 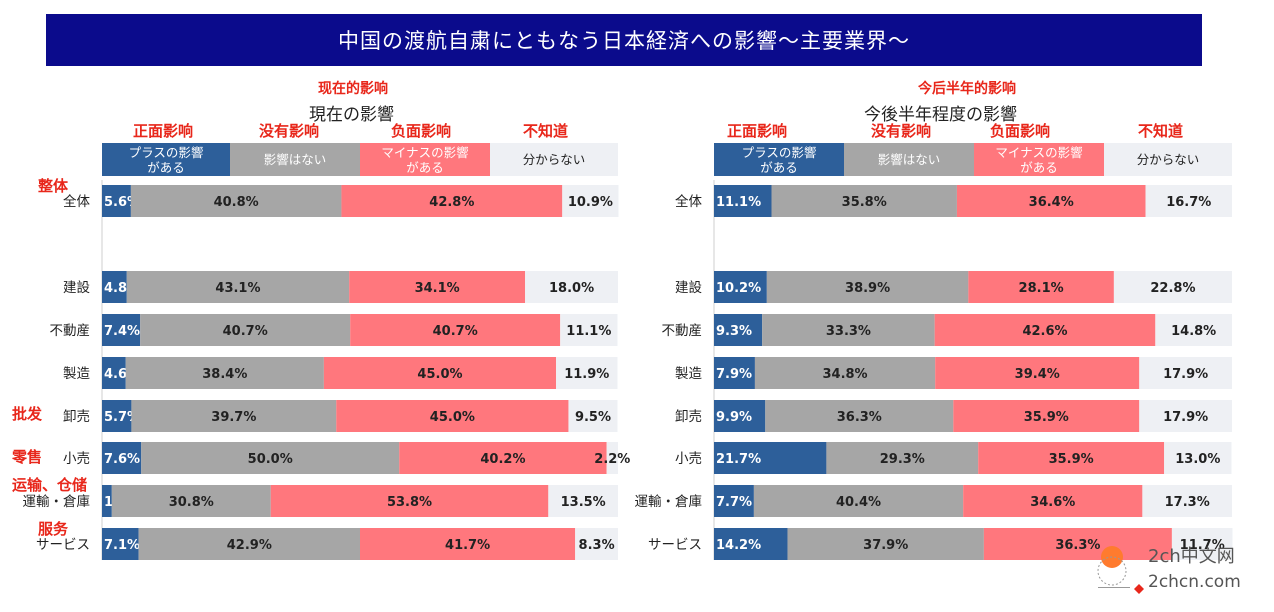 What do you see at coordinates (738, 545) in the screenshot?
I see `right-value-label: 14.2%` at bounding box center [738, 545].